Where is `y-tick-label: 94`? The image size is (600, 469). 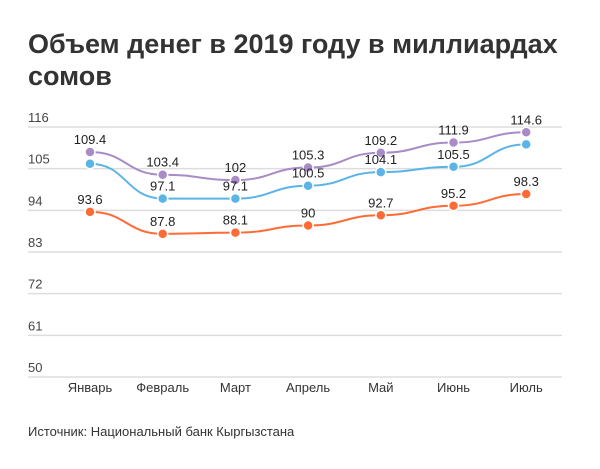
y-tick-label: 94 is located at coordinates (35, 200).